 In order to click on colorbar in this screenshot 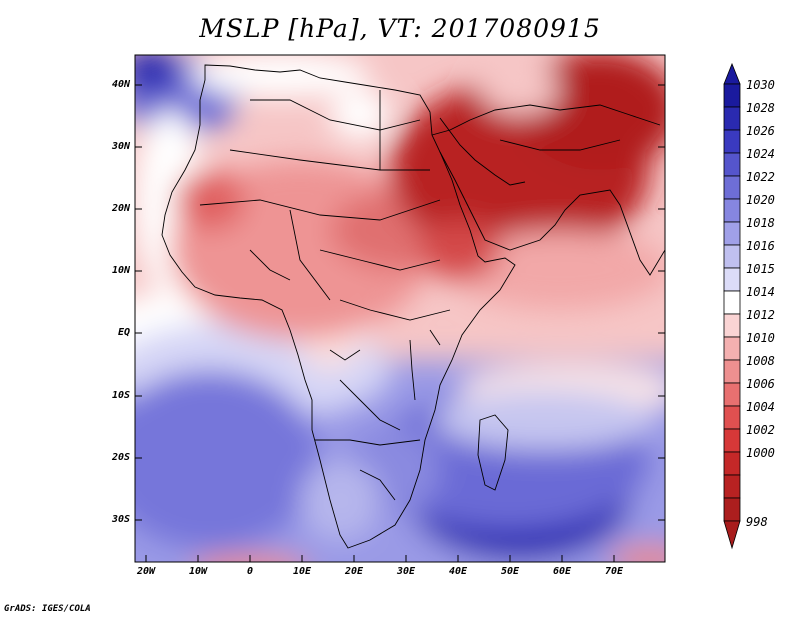, I will do `click(732, 306)`.